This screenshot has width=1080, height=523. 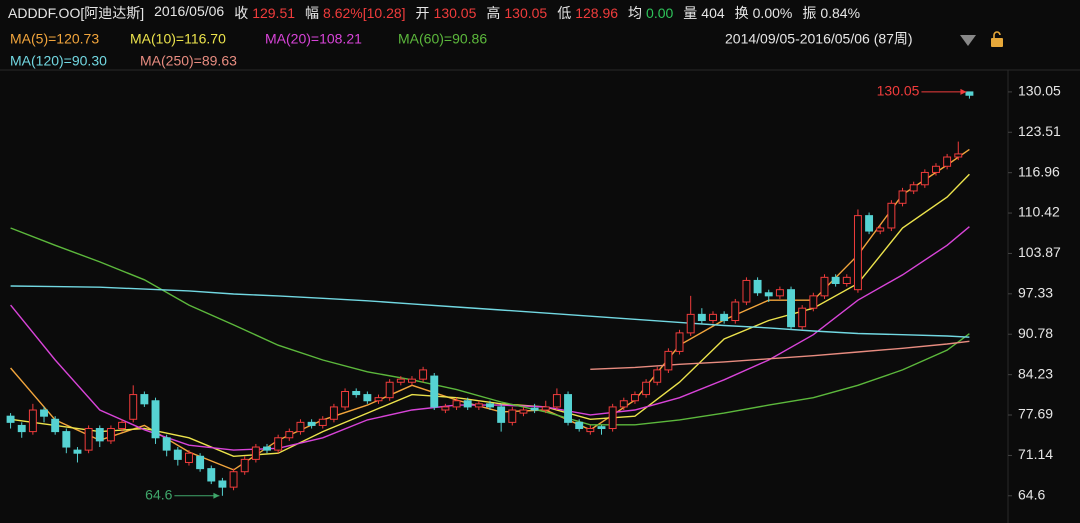 I want to click on quote-field: 低 128.96, so click(x=587, y=13).